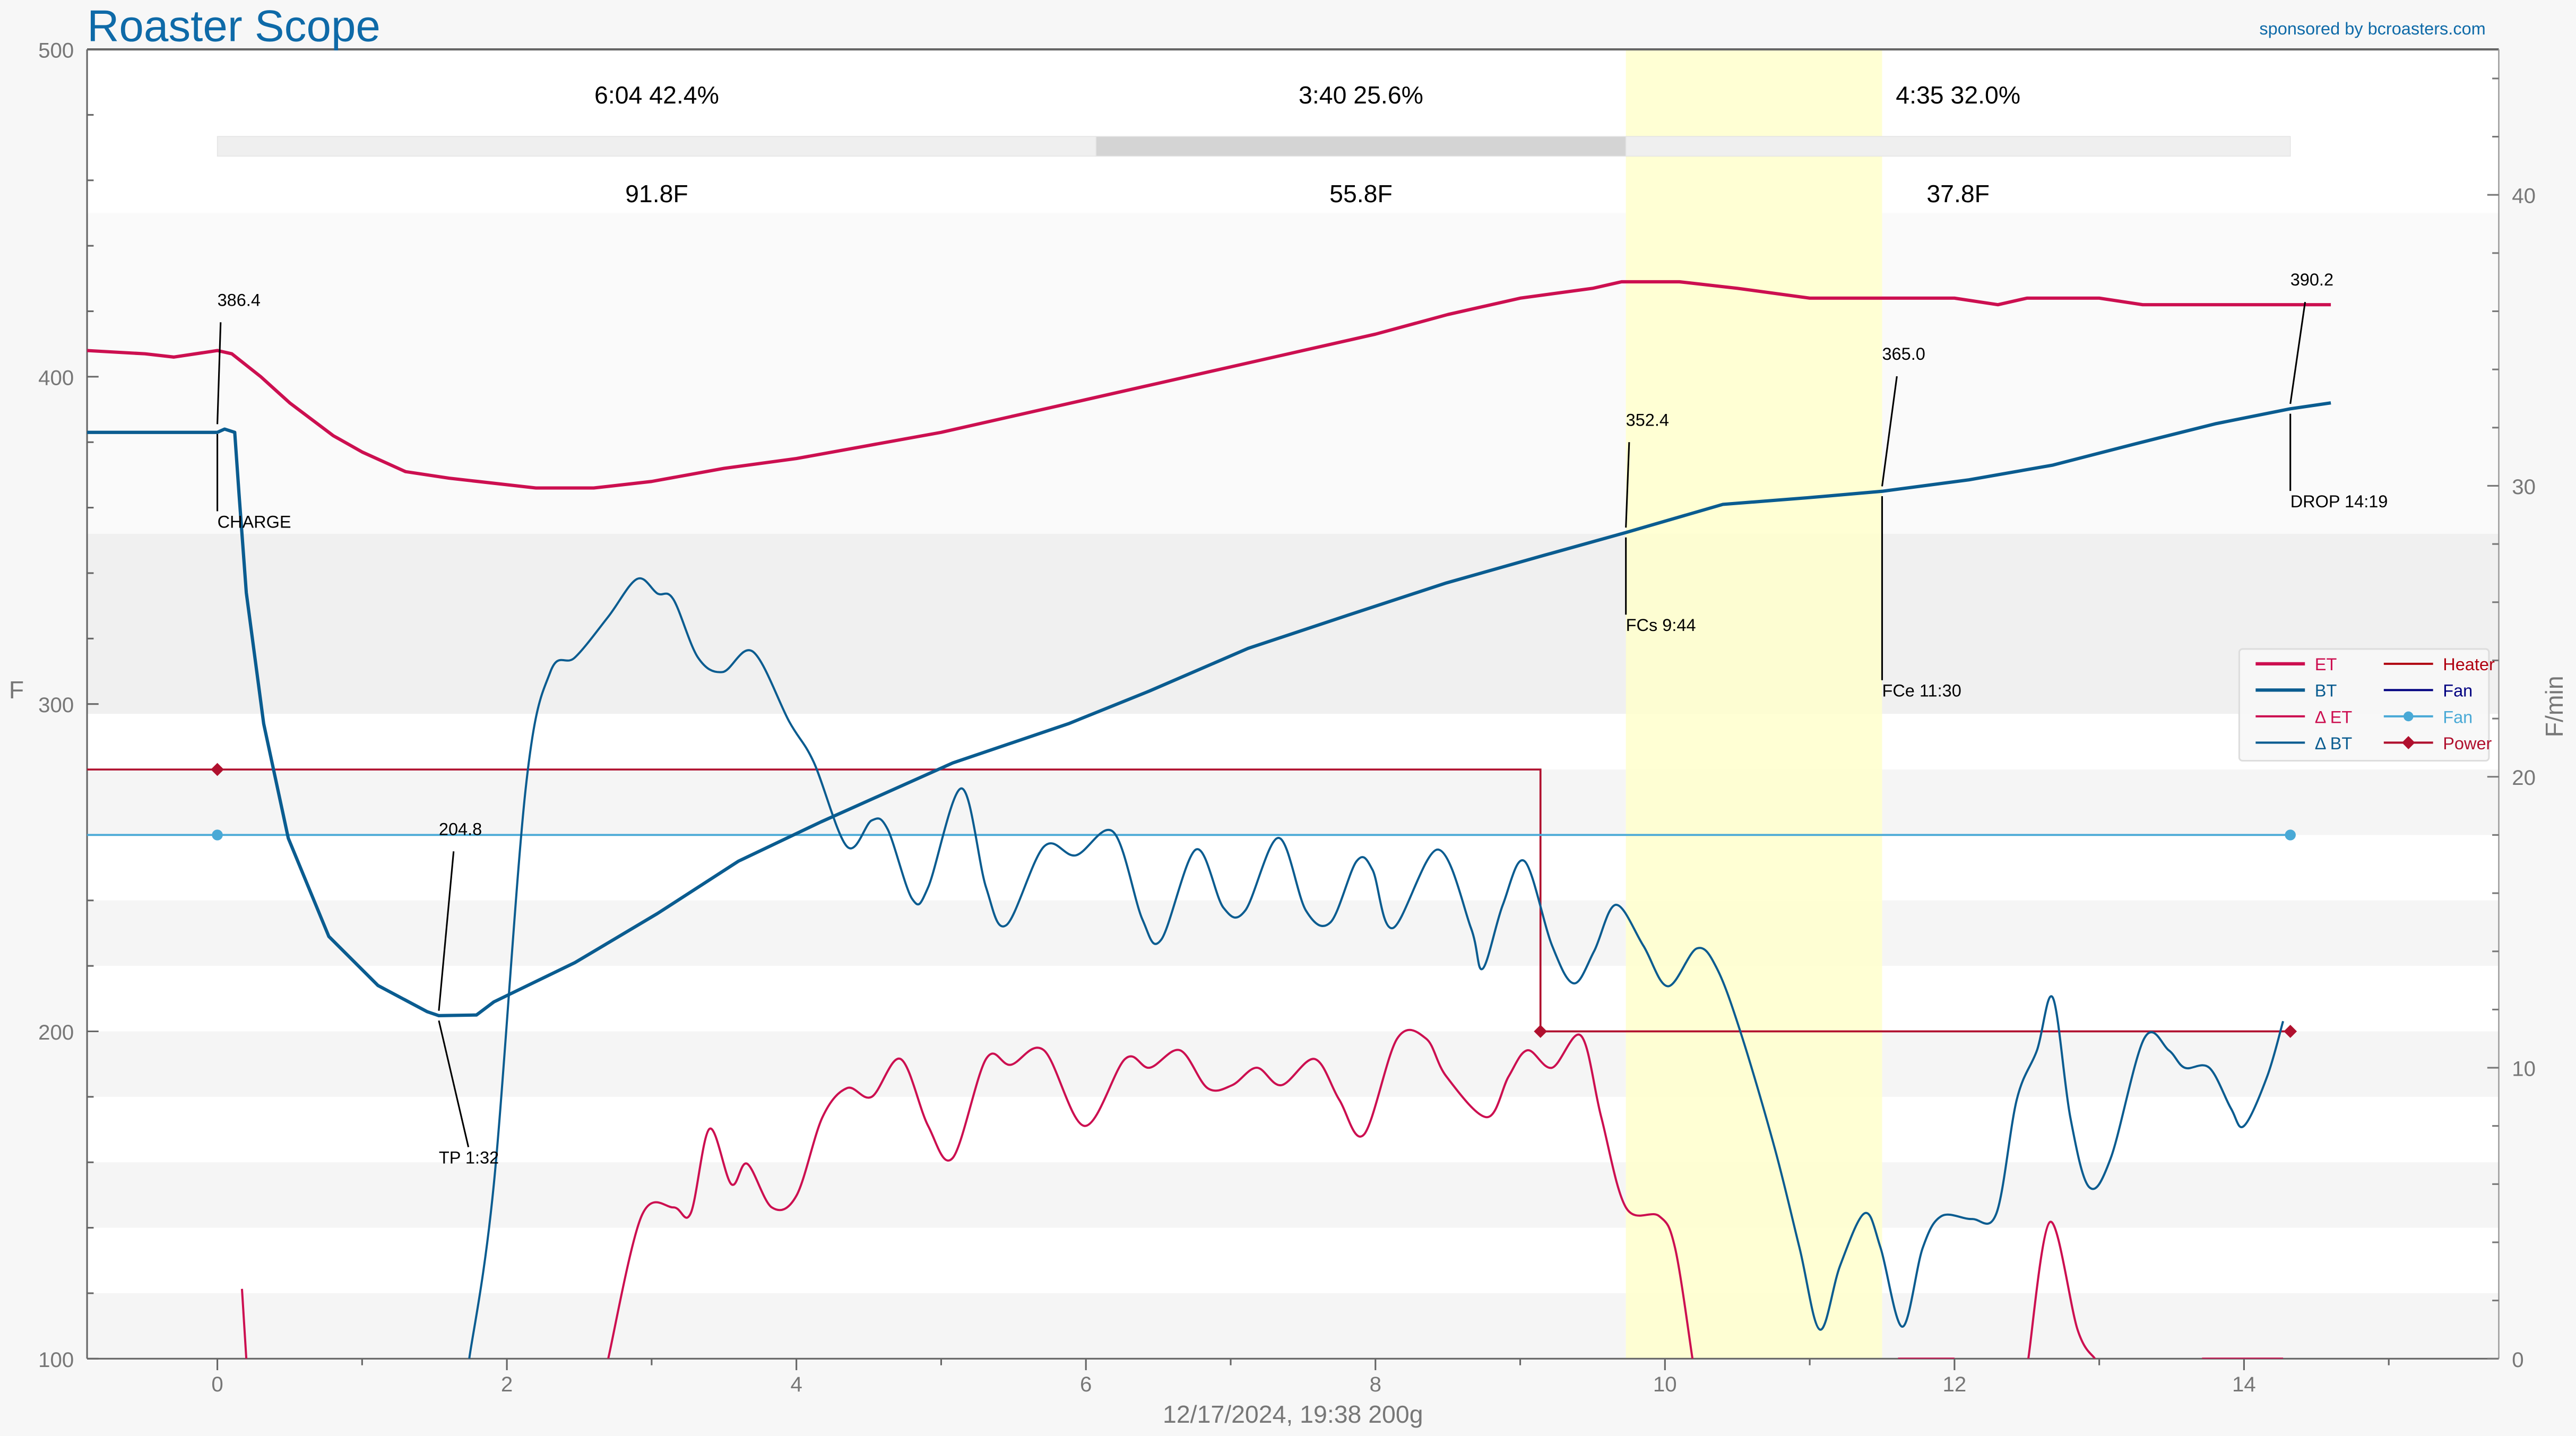 This screenshot has height=1436, width=2576. What do you see at coordinates (2517, 1360) in the screenshot?
I see `y2-tick-label: 0` at bounding box center [2517, 1360].